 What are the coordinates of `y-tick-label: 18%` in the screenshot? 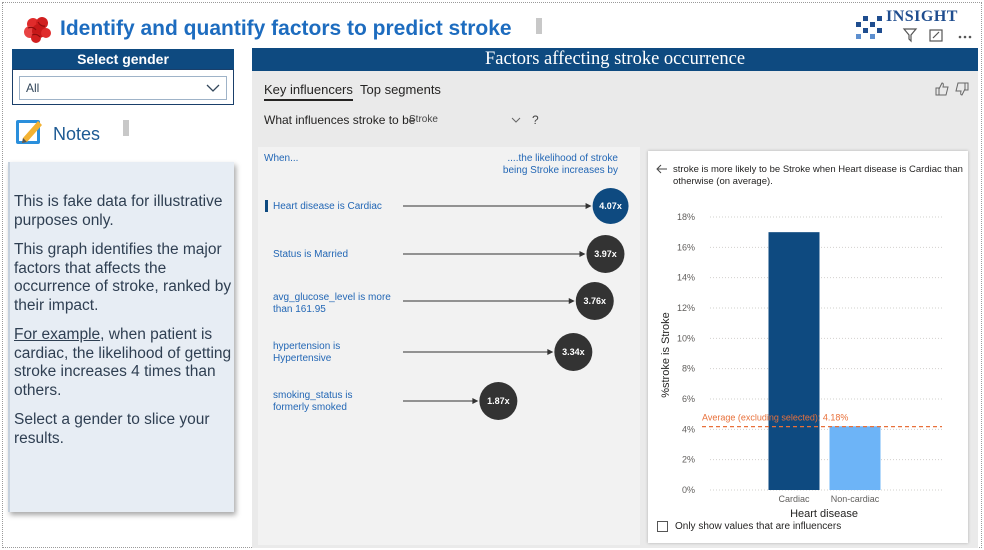 It's located at (686, 217).